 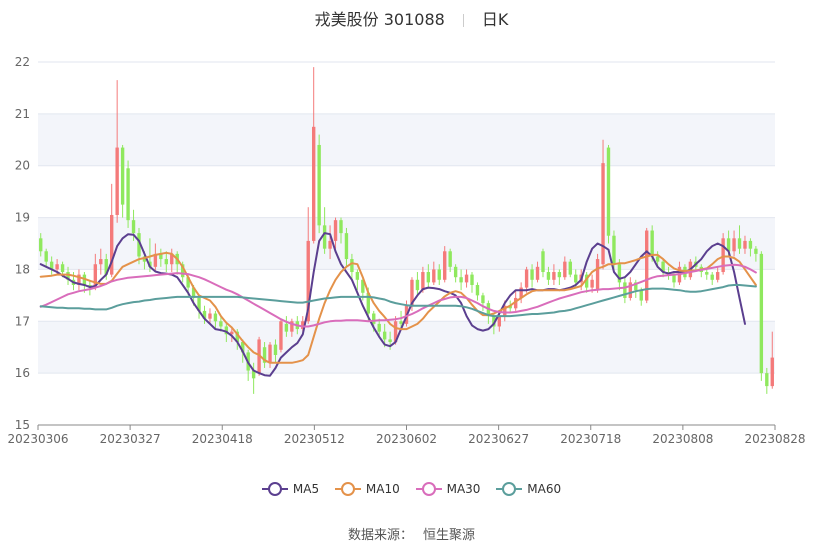 What do you see at coordinates (463, 489) in the screenshot?
I see `legend-label-ma30: MA30` at bounding box center [463, 489].